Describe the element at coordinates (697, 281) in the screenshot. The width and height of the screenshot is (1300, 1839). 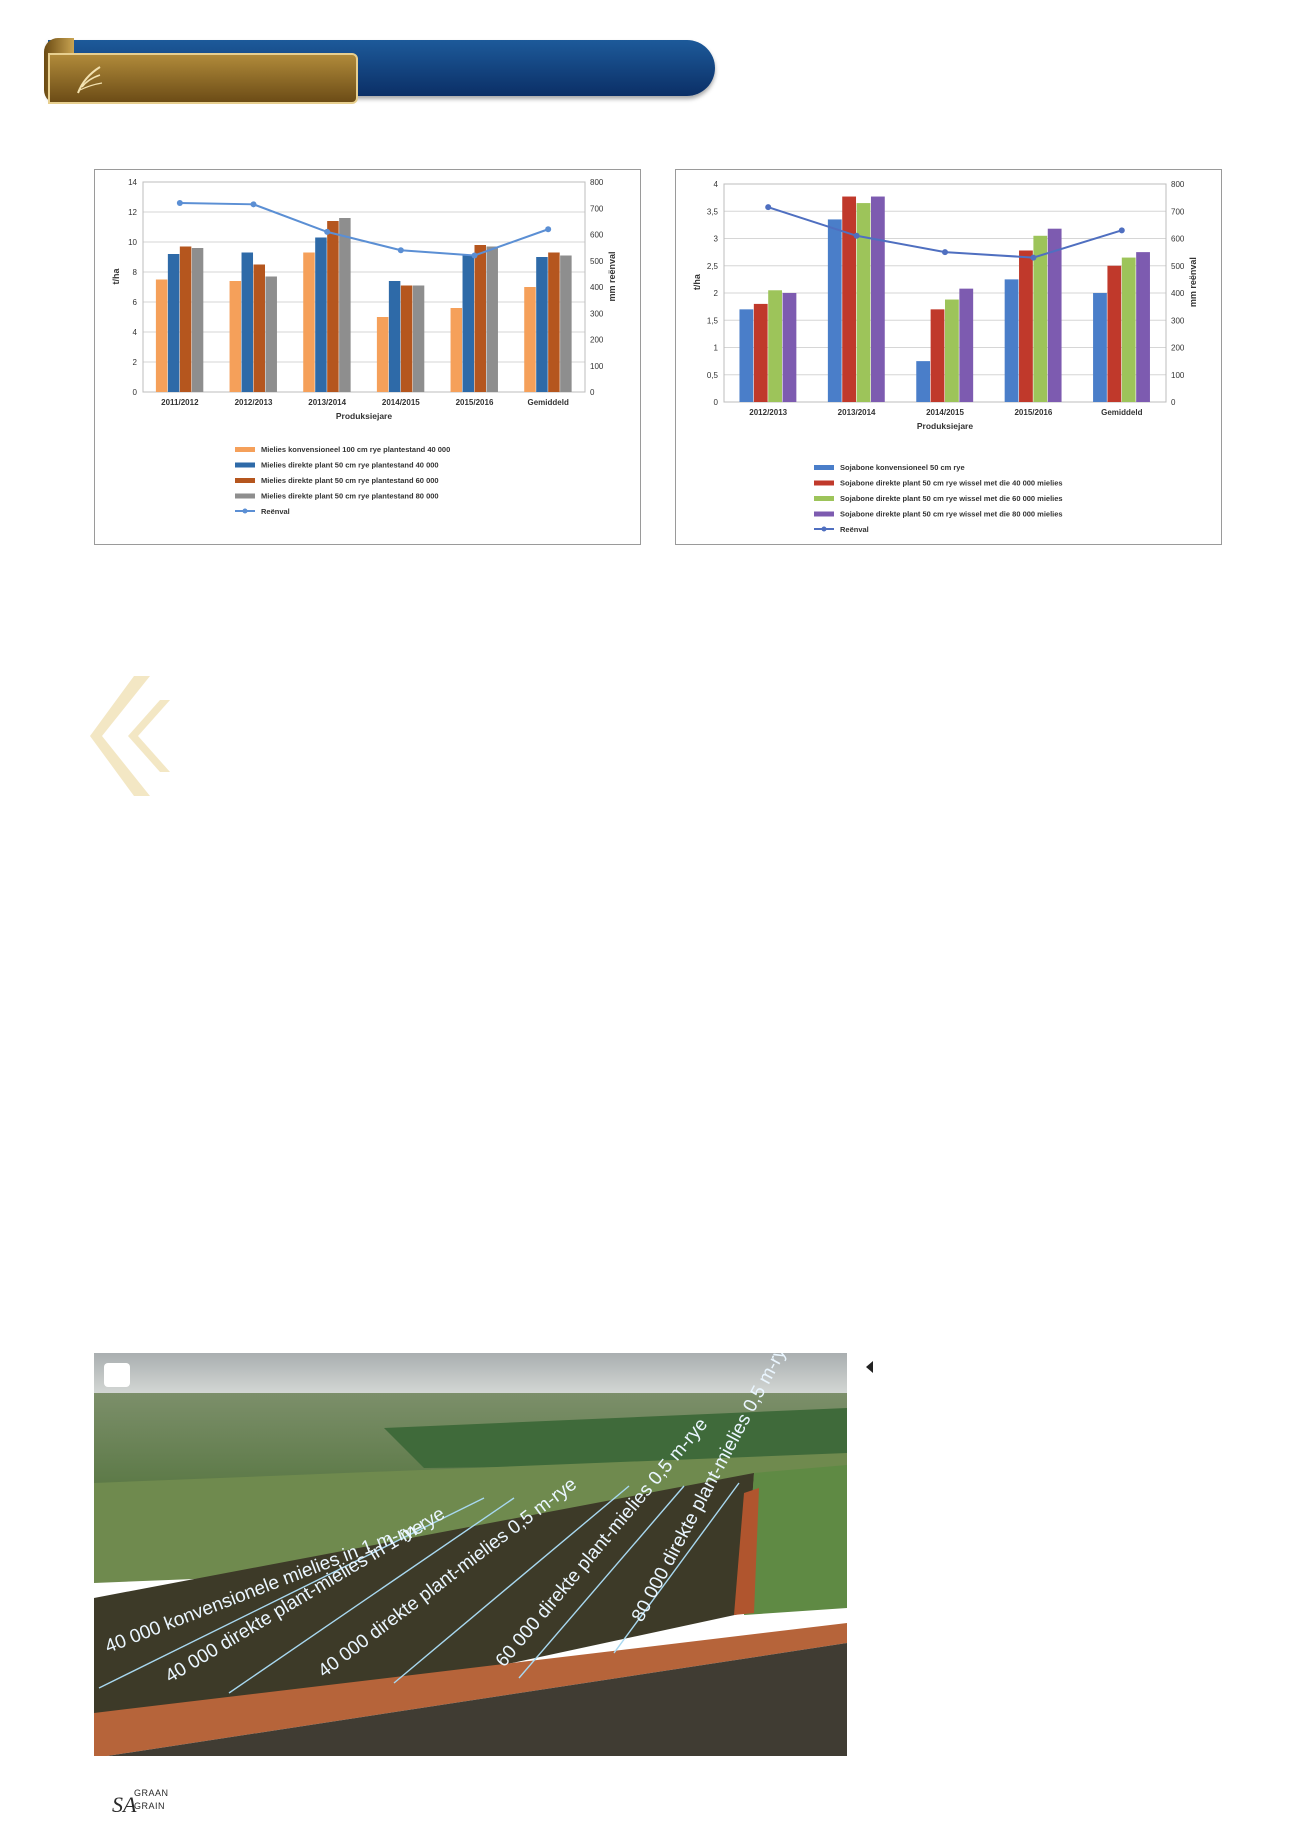
I see `y-axis-label: t/ha` at that location.